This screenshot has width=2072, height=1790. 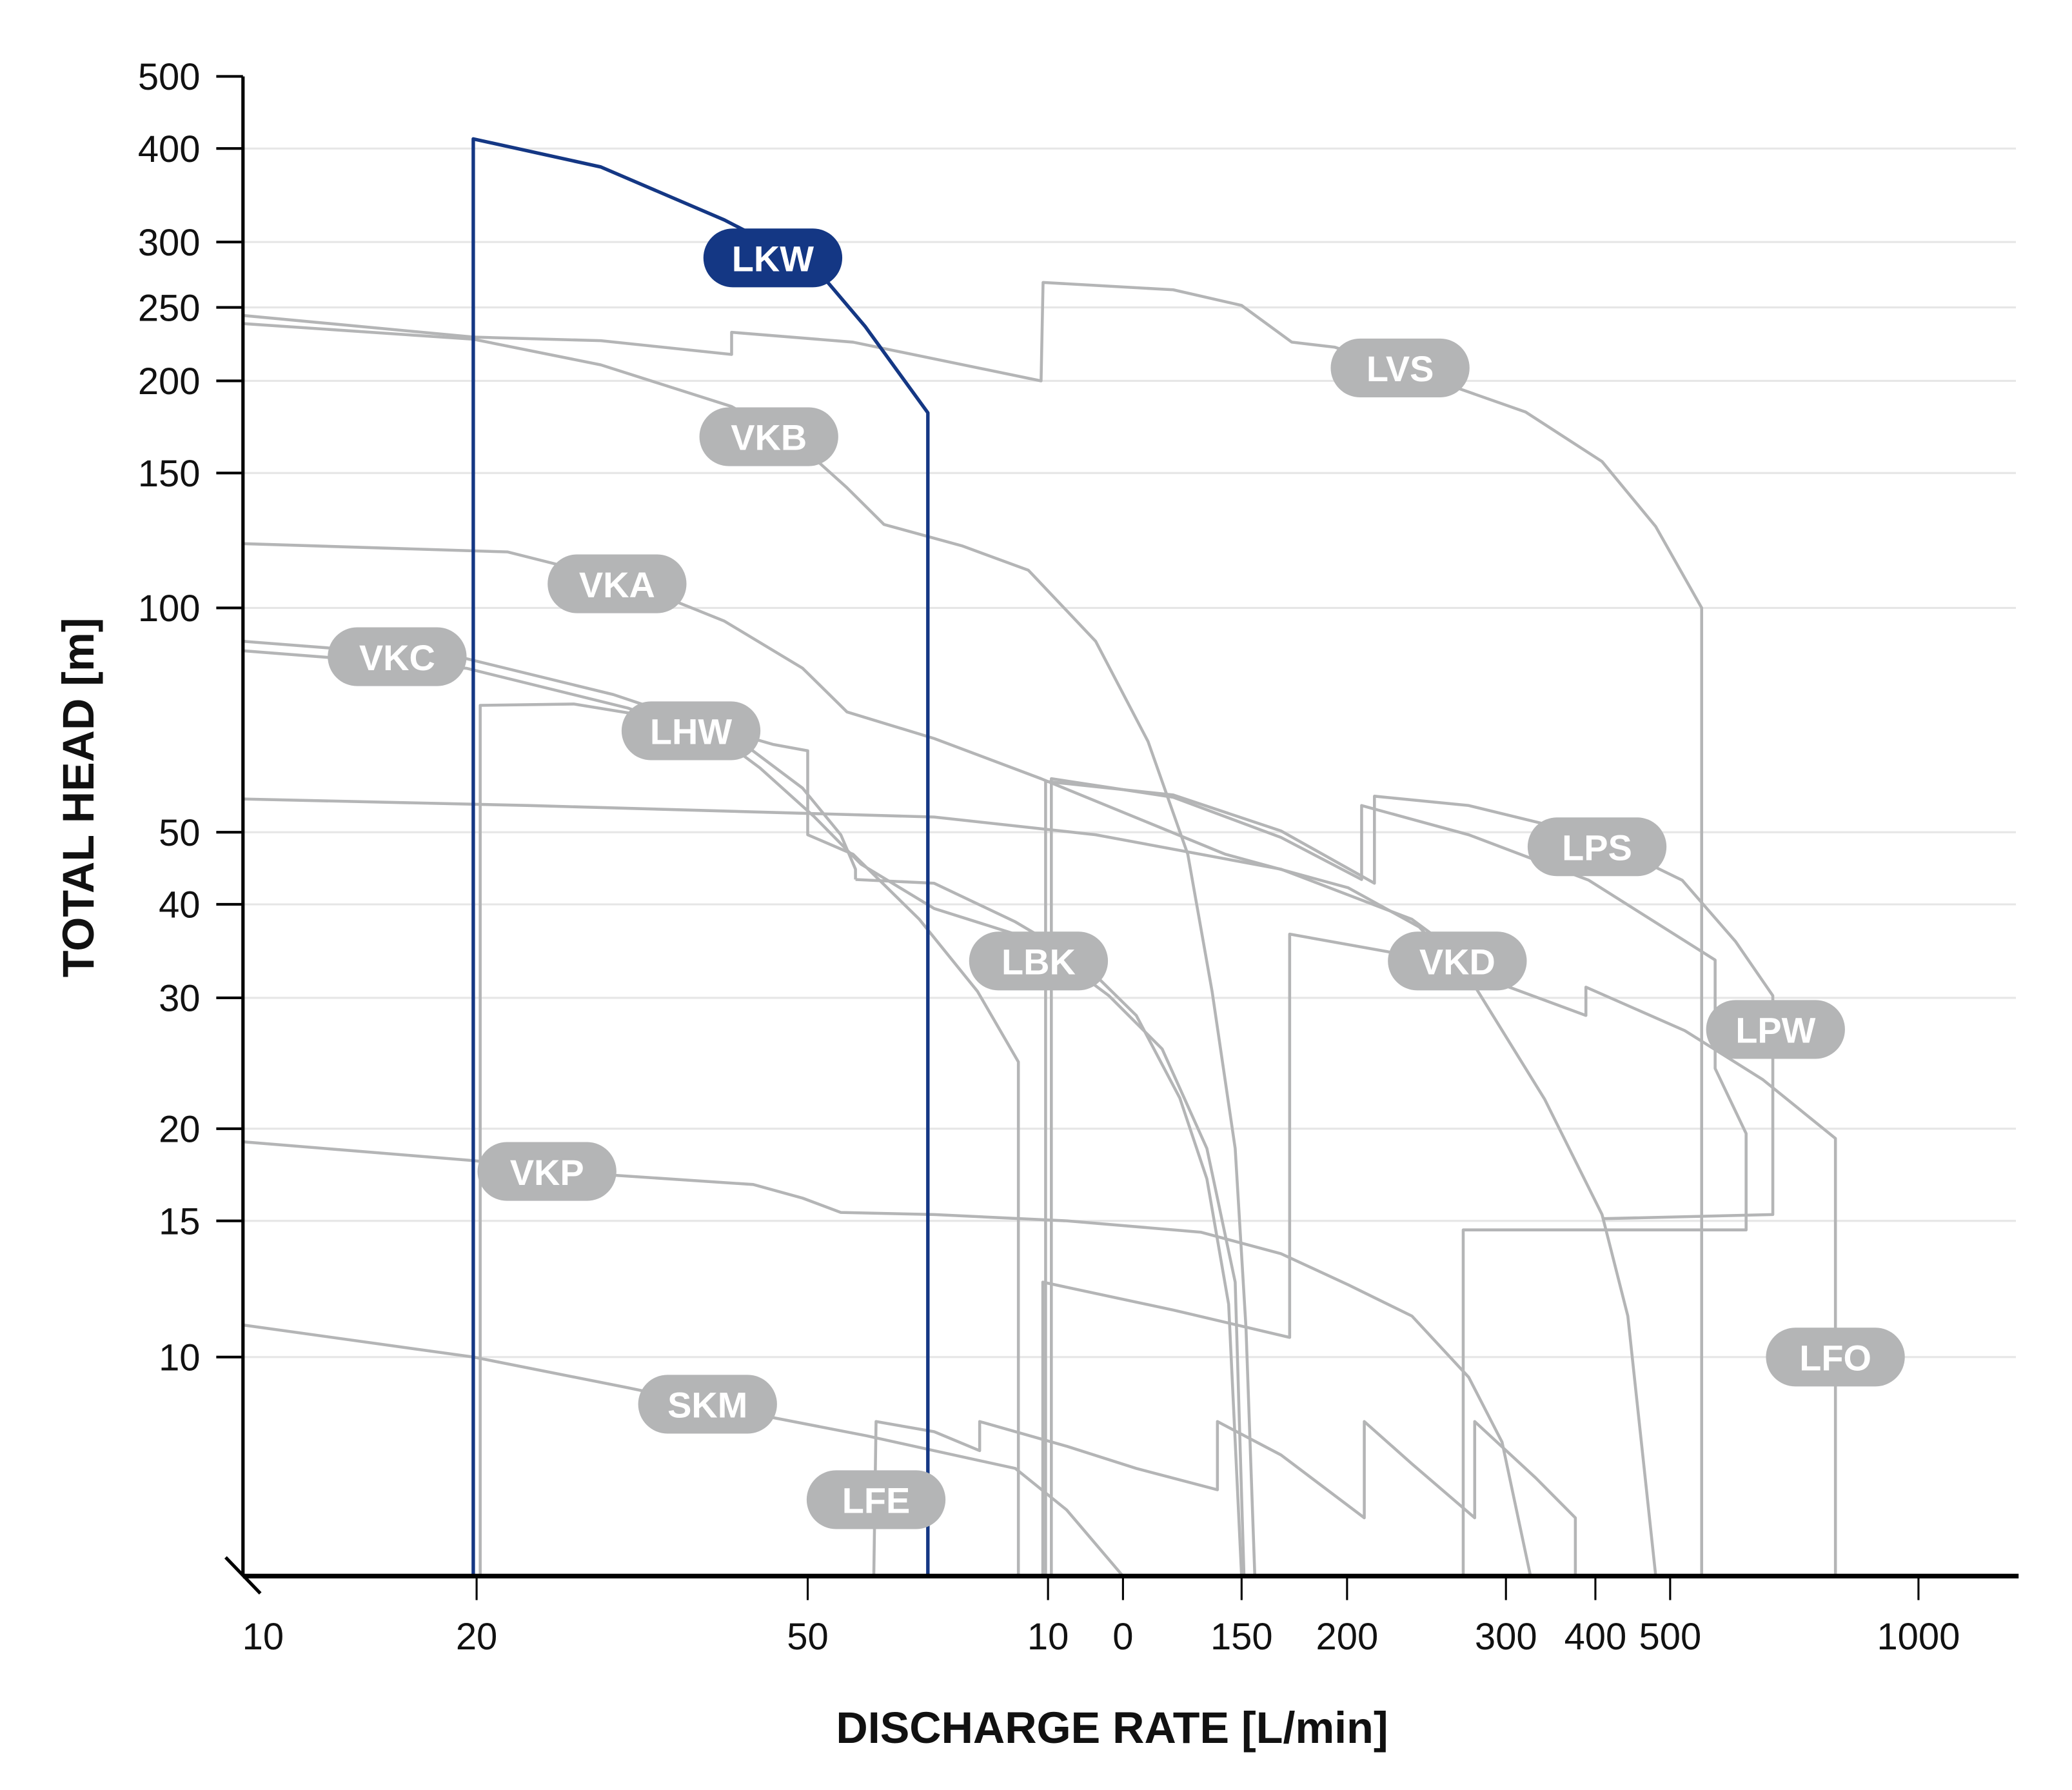 I want to click on series-label-lvs: LVS, so click(x=1400, y=367).